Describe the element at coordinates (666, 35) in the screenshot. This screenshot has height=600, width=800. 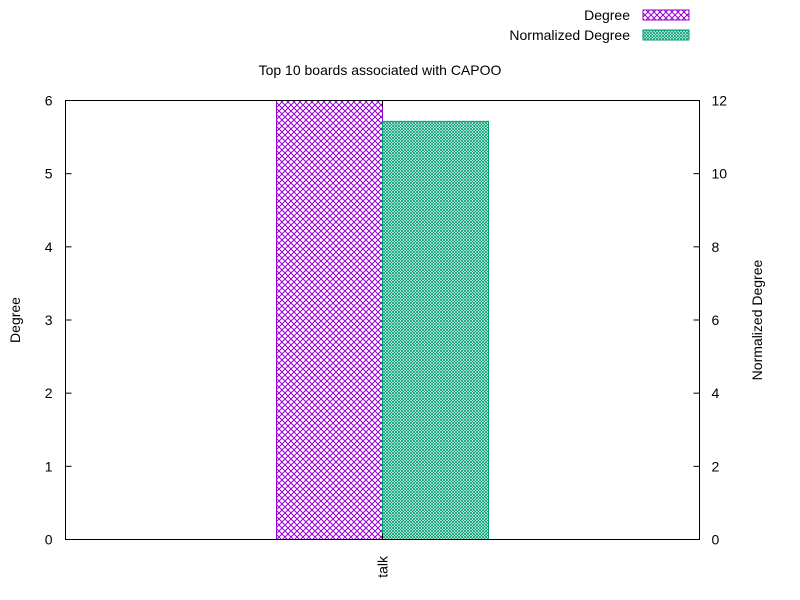
I see `legend-swatch-normalized-degree` at that location.